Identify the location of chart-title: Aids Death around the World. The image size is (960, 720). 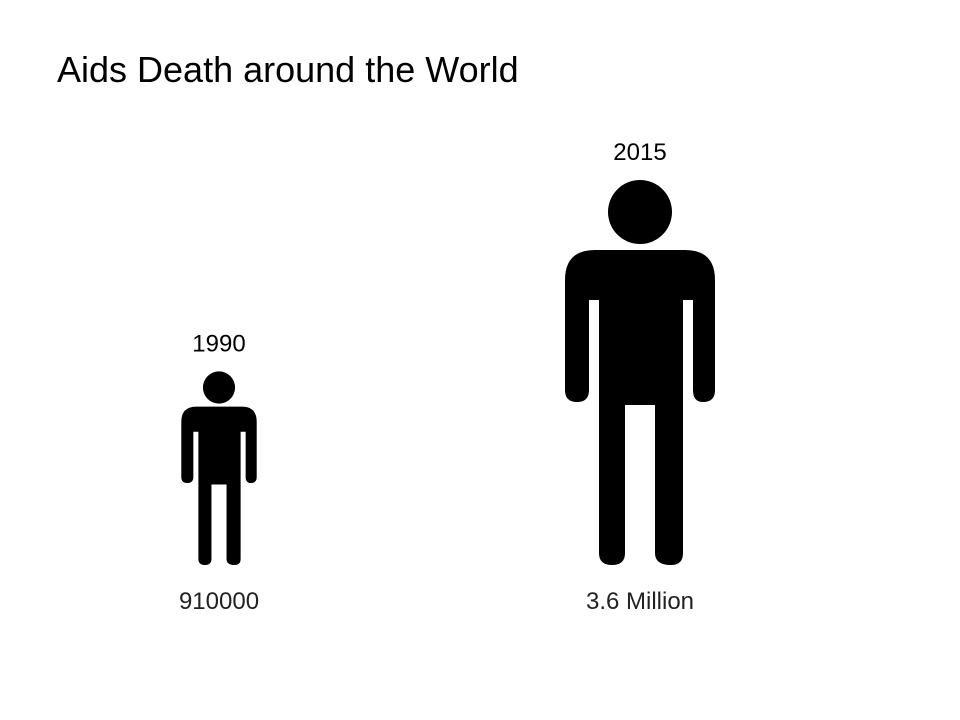
(288, 69).